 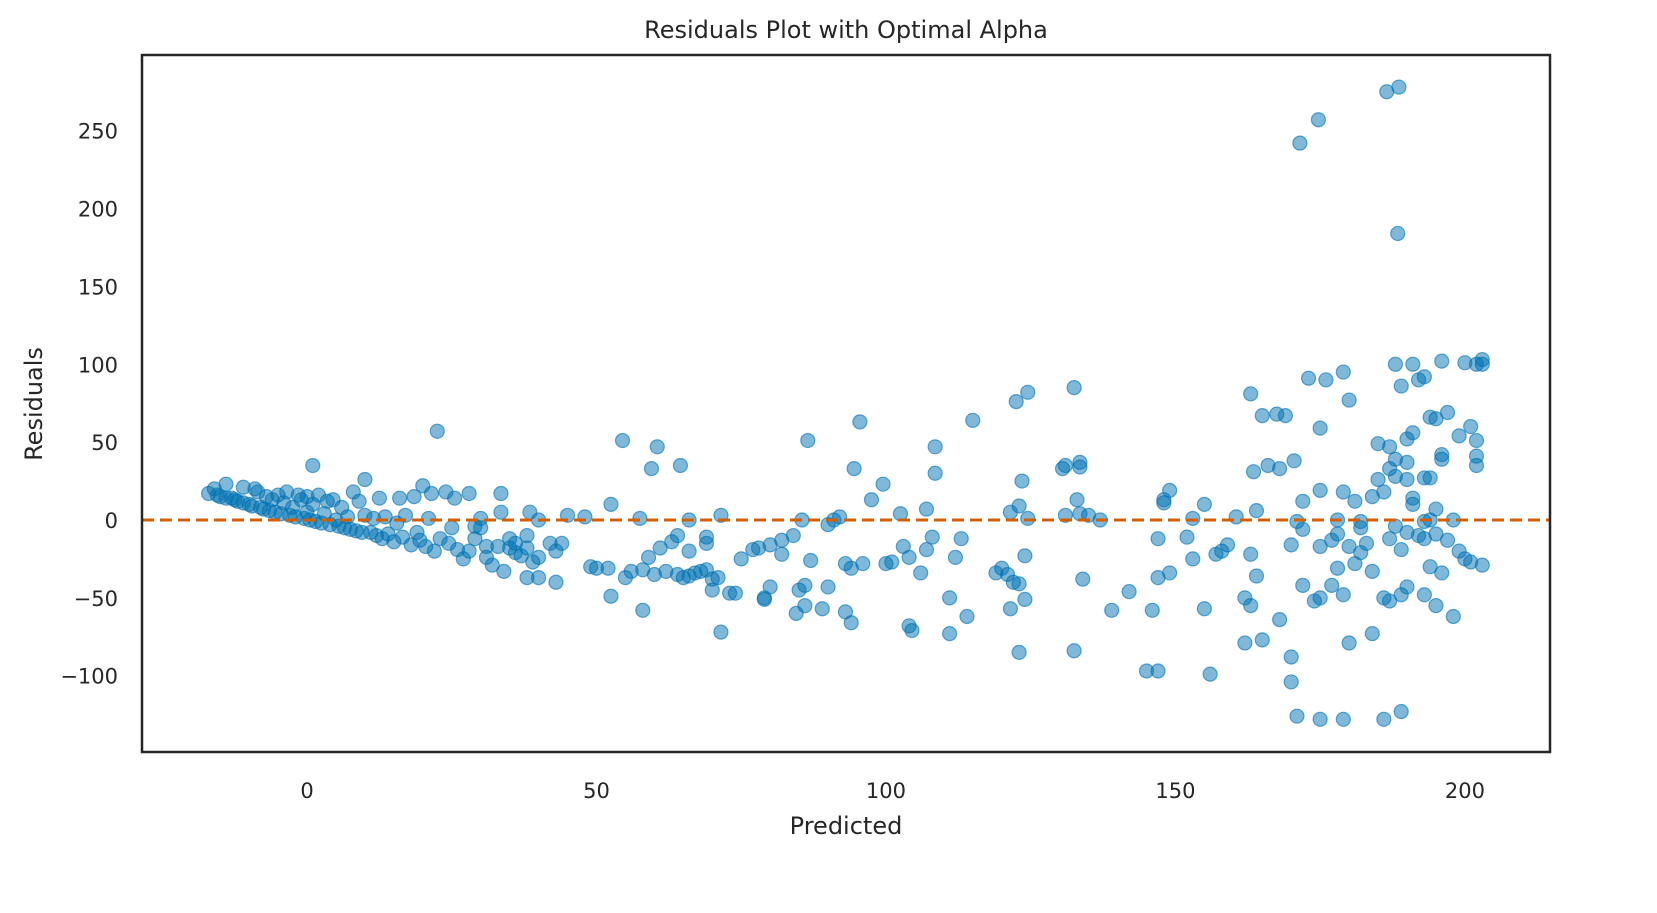 I want to click on y-tick-label: −100, so click(x=89, y=677).